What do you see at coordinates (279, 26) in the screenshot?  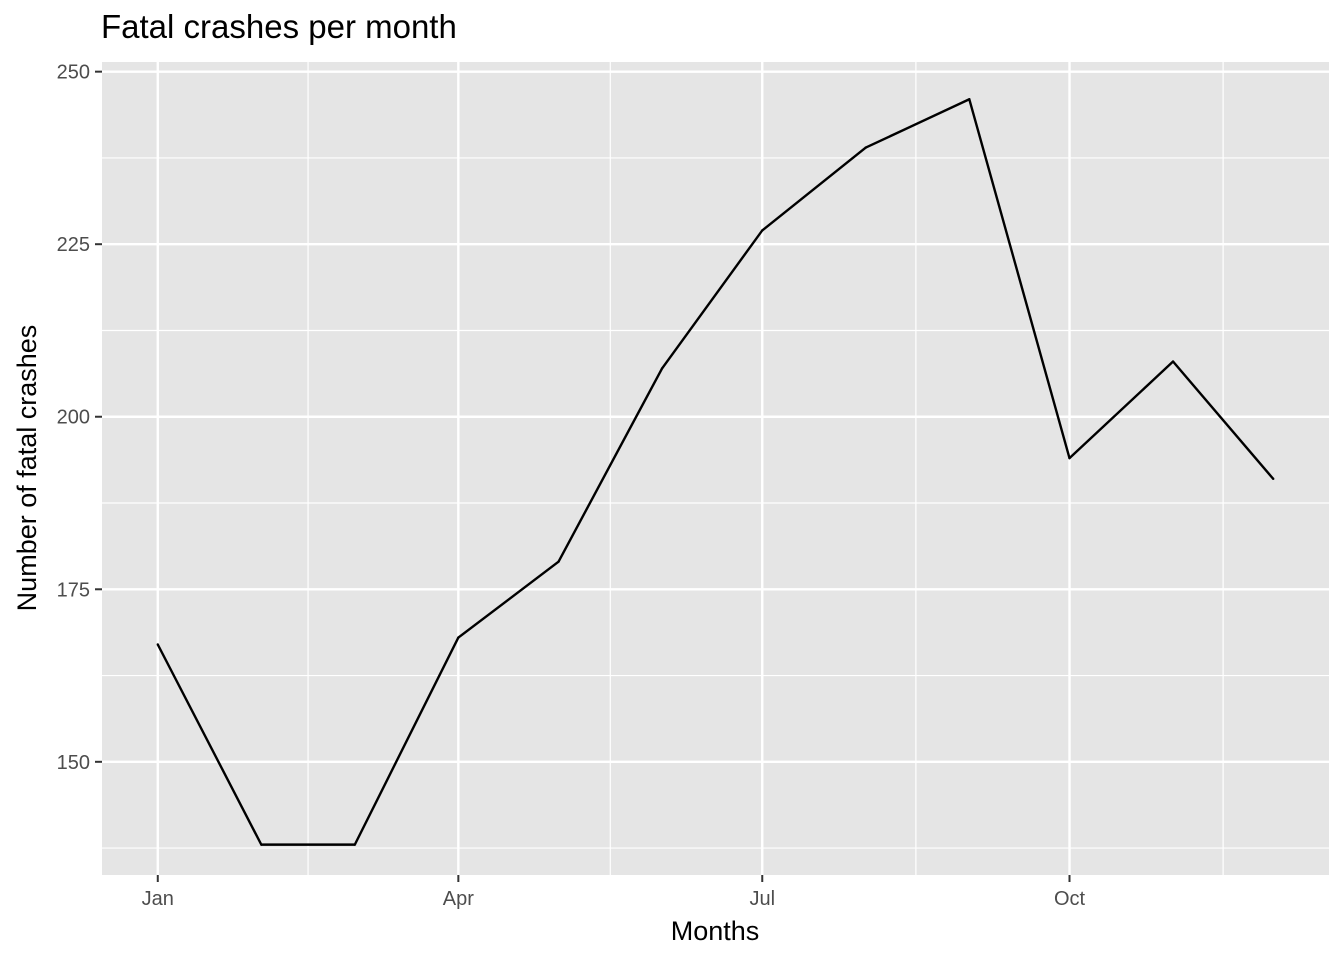 I see `chart-title: Fatal crashes per month` at bounding box center [279, 26].